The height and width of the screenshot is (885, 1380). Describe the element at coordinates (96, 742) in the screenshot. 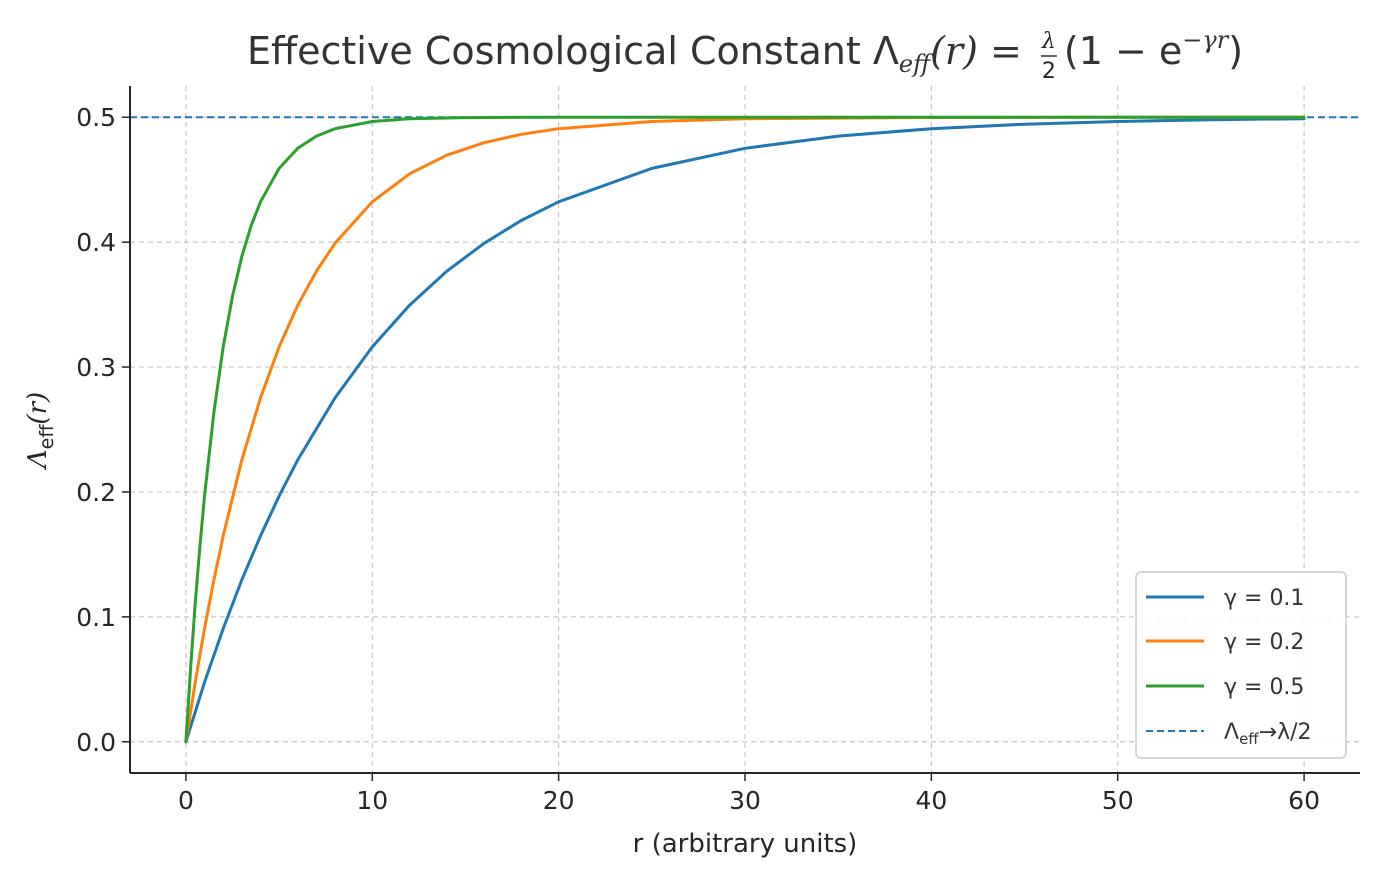

I see `y-tick-label: 0.0` at that location.